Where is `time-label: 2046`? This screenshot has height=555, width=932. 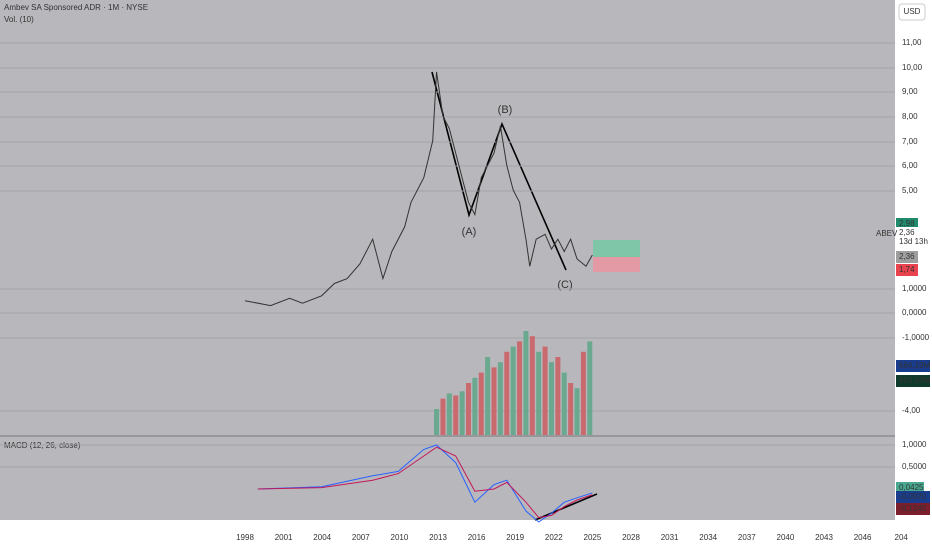 time-label: 2046 is located at coordinates (863, 537).